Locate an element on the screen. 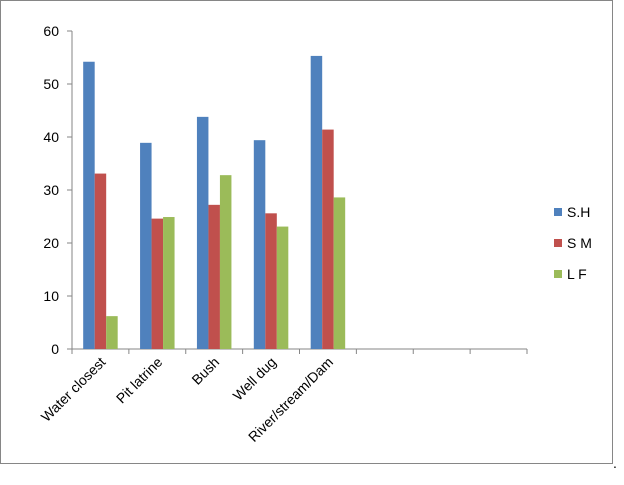 The width and height of the screenshot is (624, 485). y-tick-label: 50 is located at coordinates (51, 84).